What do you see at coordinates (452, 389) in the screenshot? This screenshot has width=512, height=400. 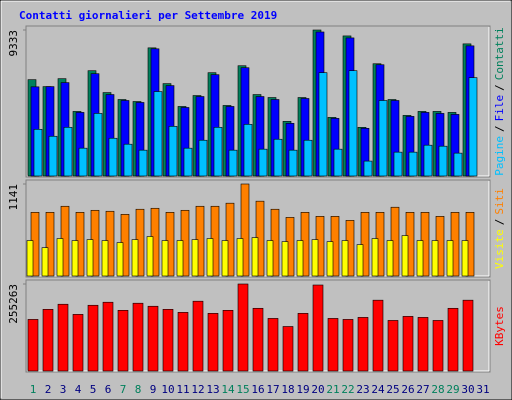 I see `x-tick-label: 29` at bounding box center [452, 389].